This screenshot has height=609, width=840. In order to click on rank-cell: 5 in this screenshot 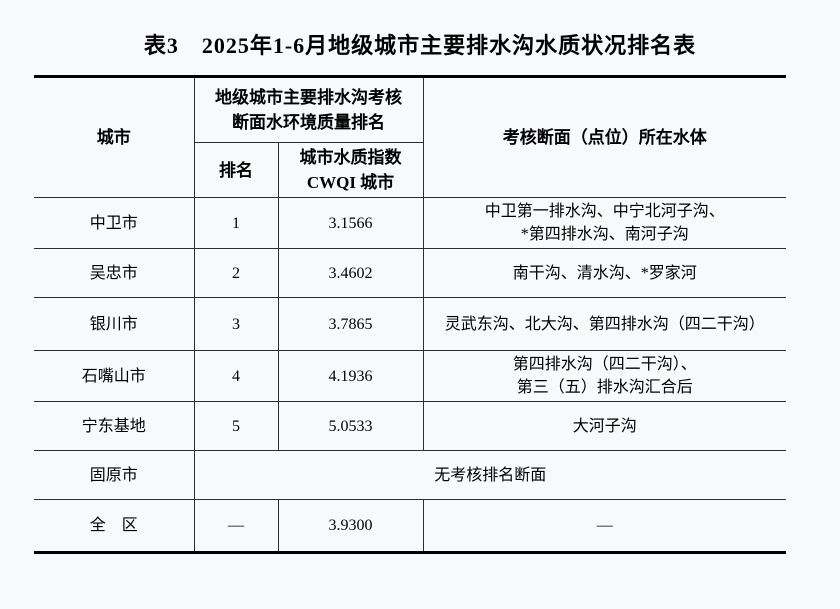, I will do `click(236, 426)`.